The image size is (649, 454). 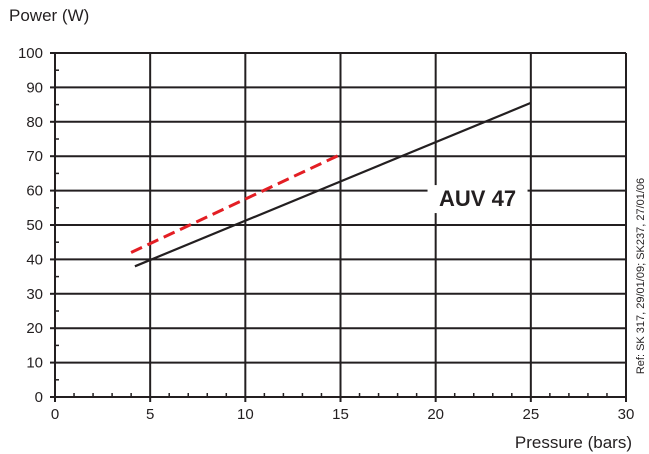 I want to click on annotation-layer: AUV 47, so click(x=477, y=199).